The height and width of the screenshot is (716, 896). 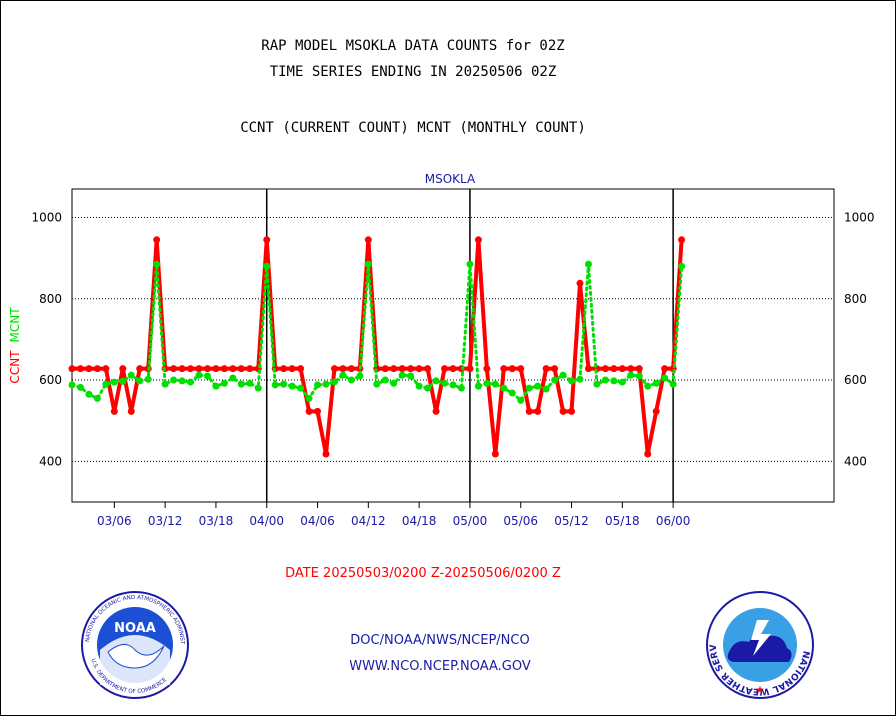 I want to click on x-tick-label: 04/18, so click(x=419, y=521).